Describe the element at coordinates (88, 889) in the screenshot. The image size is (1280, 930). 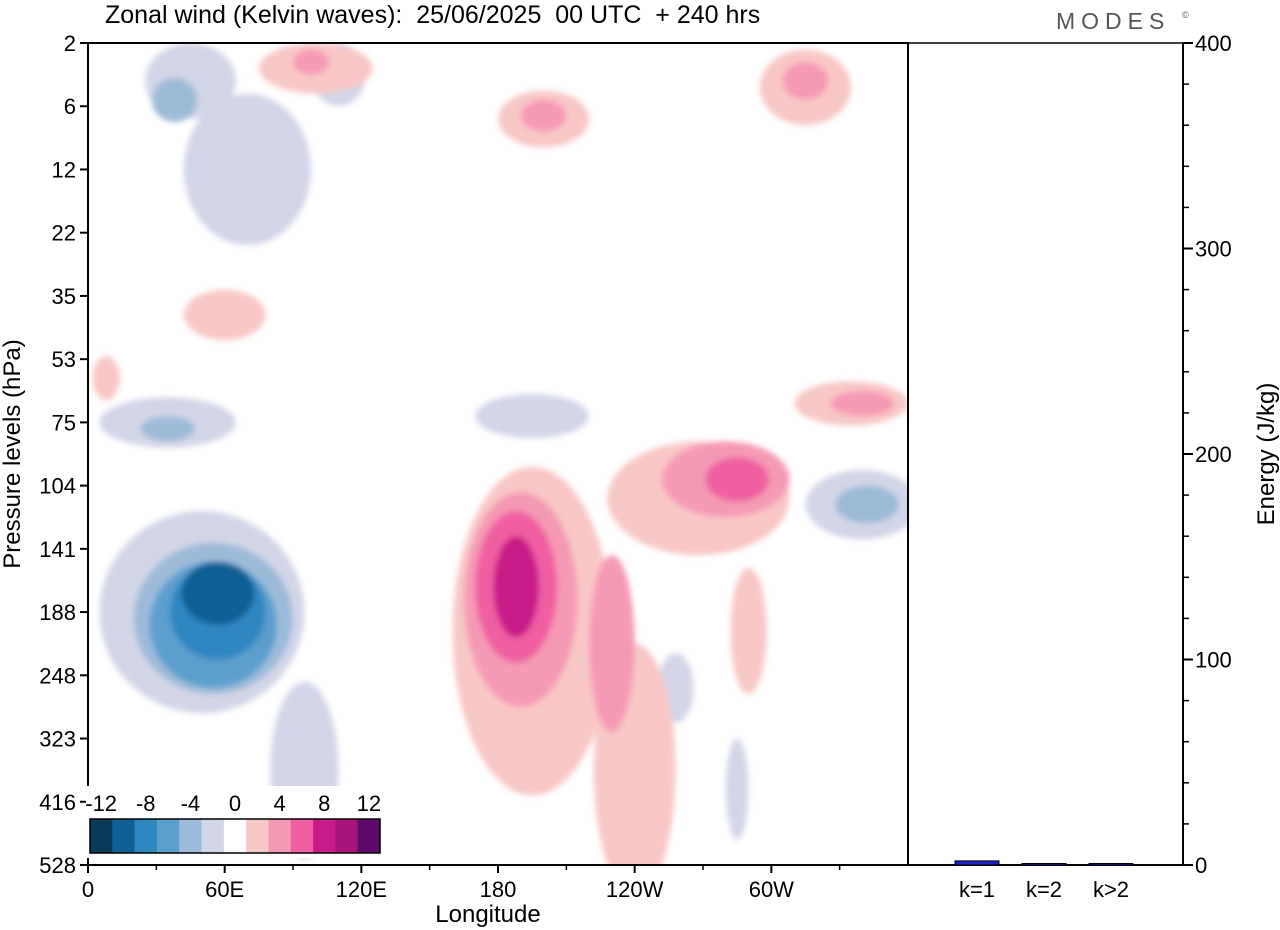
I see `x-tick-label-0: 0` at that location.